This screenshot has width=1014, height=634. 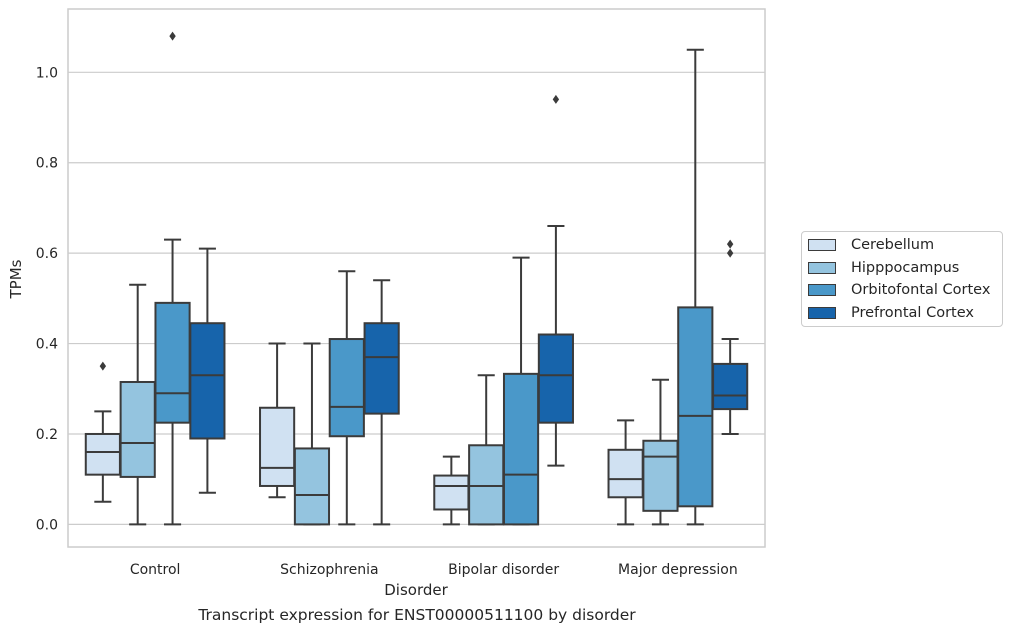 I want to click on x-tick-label: Bipolar disorder, so click(x=503, y=570).